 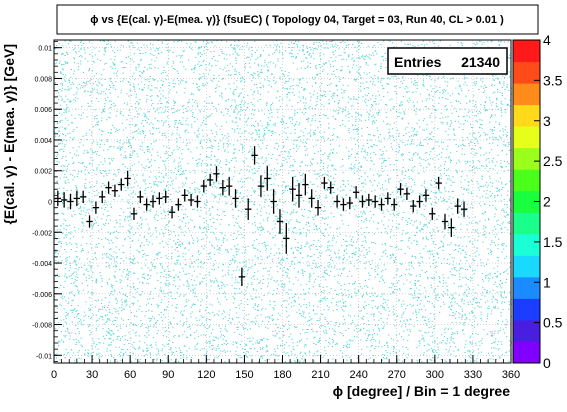 I want to click on colorbar-tick-label: 0, so click(x=547, y=363).